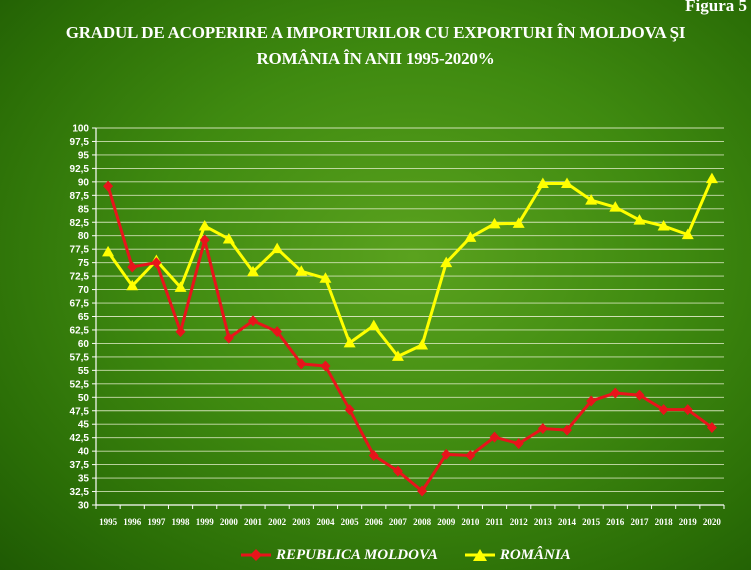 The height and width of the screenshot is (570, 751). What do you see at coordinates (84, 290) in the screenshot?
I see `y-tick-label: 70` at bounding box center [84, 290].